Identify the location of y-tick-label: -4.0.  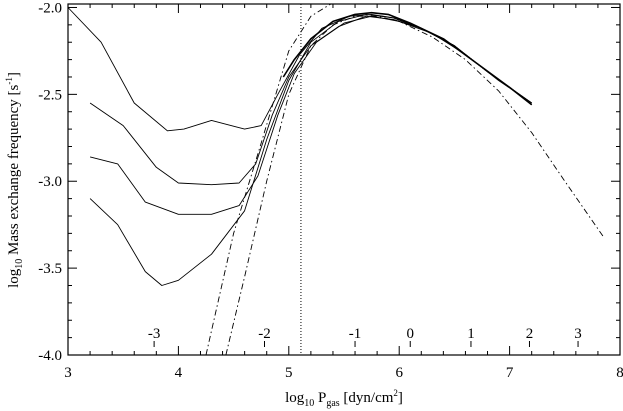
(50, 356).